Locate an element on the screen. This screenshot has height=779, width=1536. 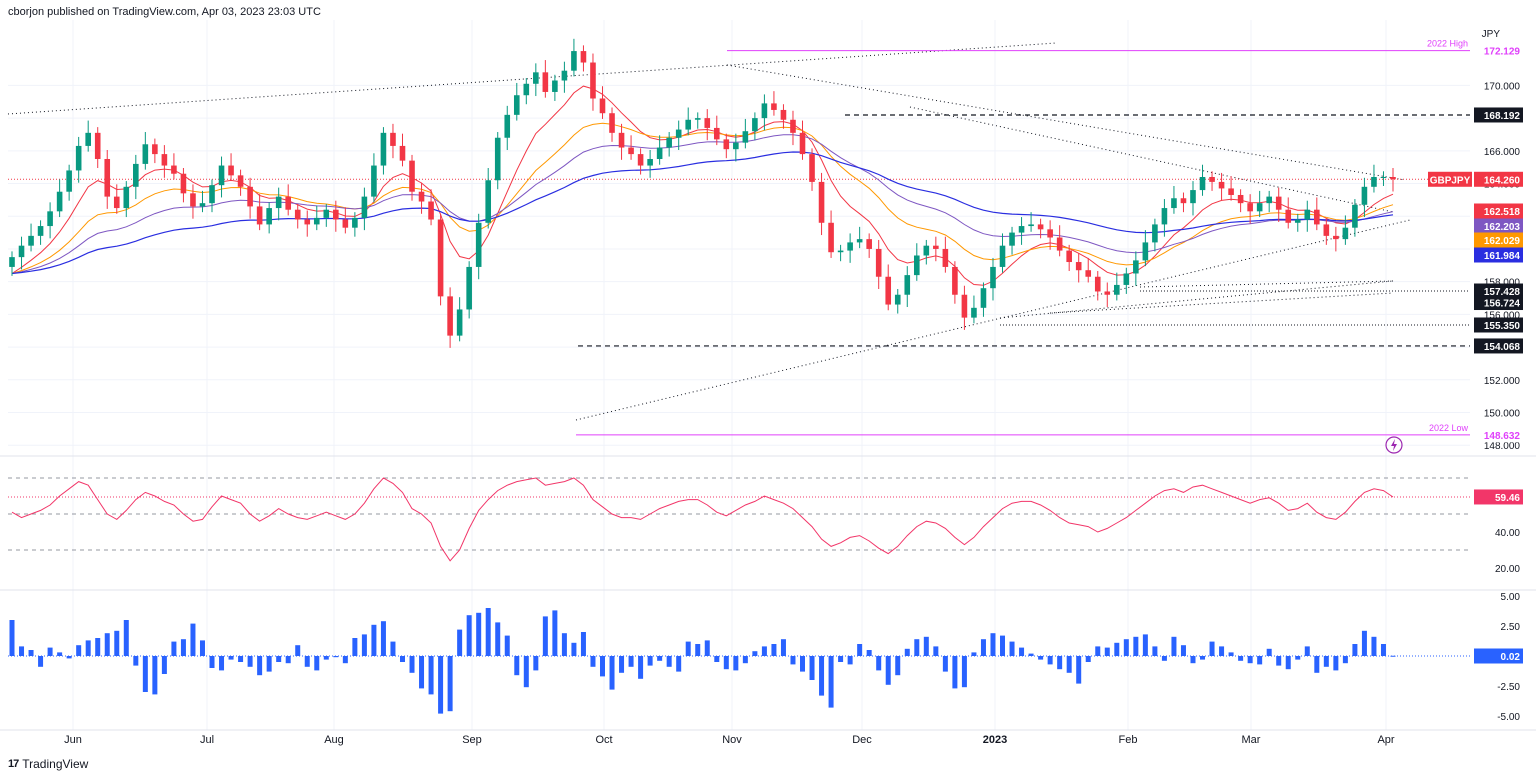
symbol-tag-bg is located at coordinates (1450, 179).